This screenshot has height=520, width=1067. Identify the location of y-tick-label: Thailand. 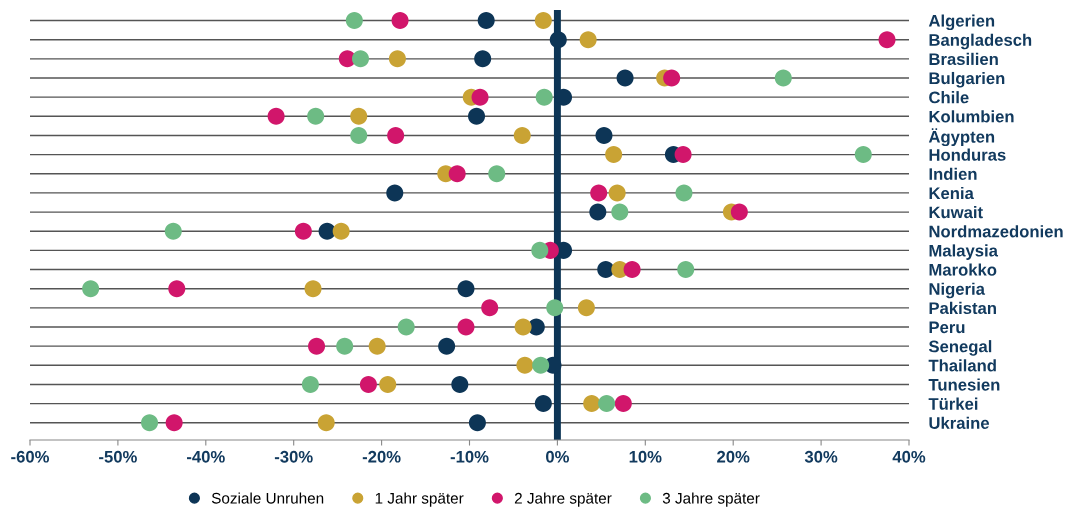
(962, 365).